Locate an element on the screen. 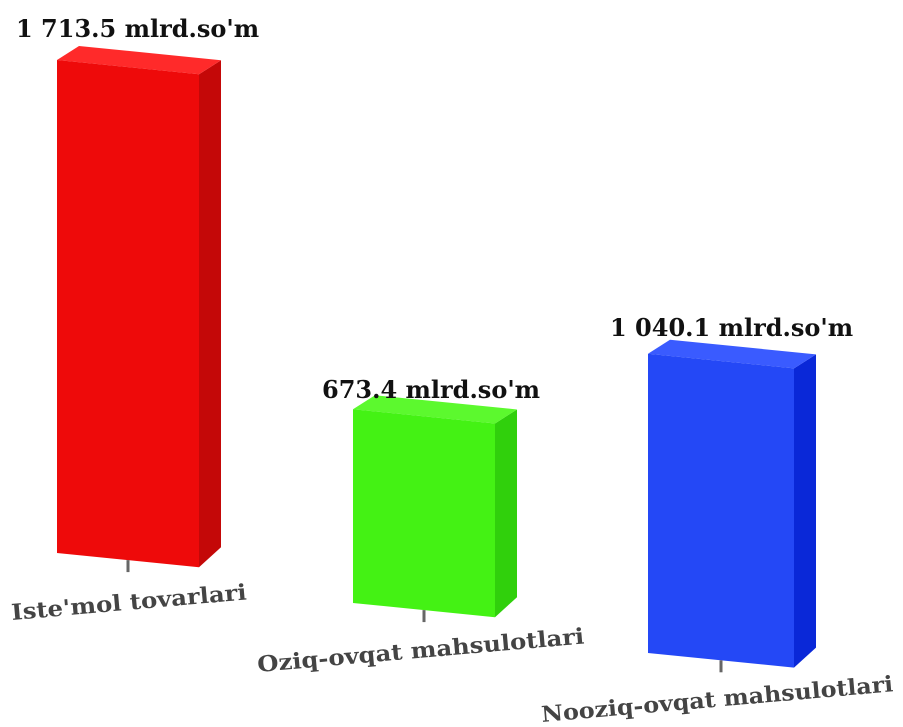 The image size is (903, 727). value-label-oziq-ovqat: 673.4 mlrd.so'm is located at coordinates (431, 389).